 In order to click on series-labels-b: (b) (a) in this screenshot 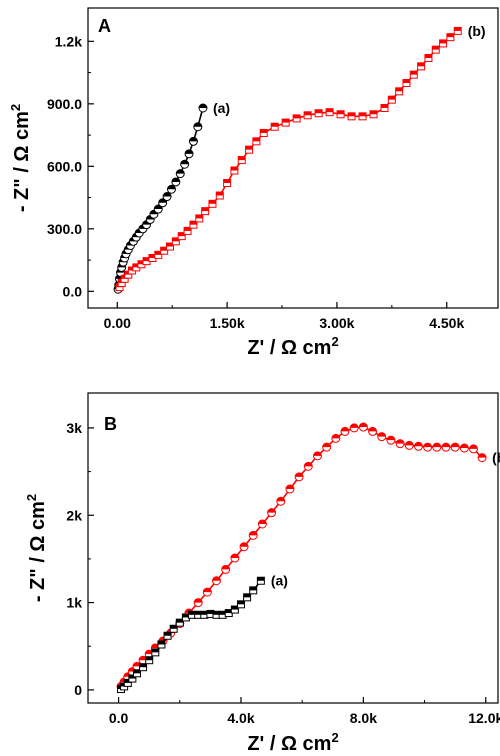, I will do `click(385, 519)`.